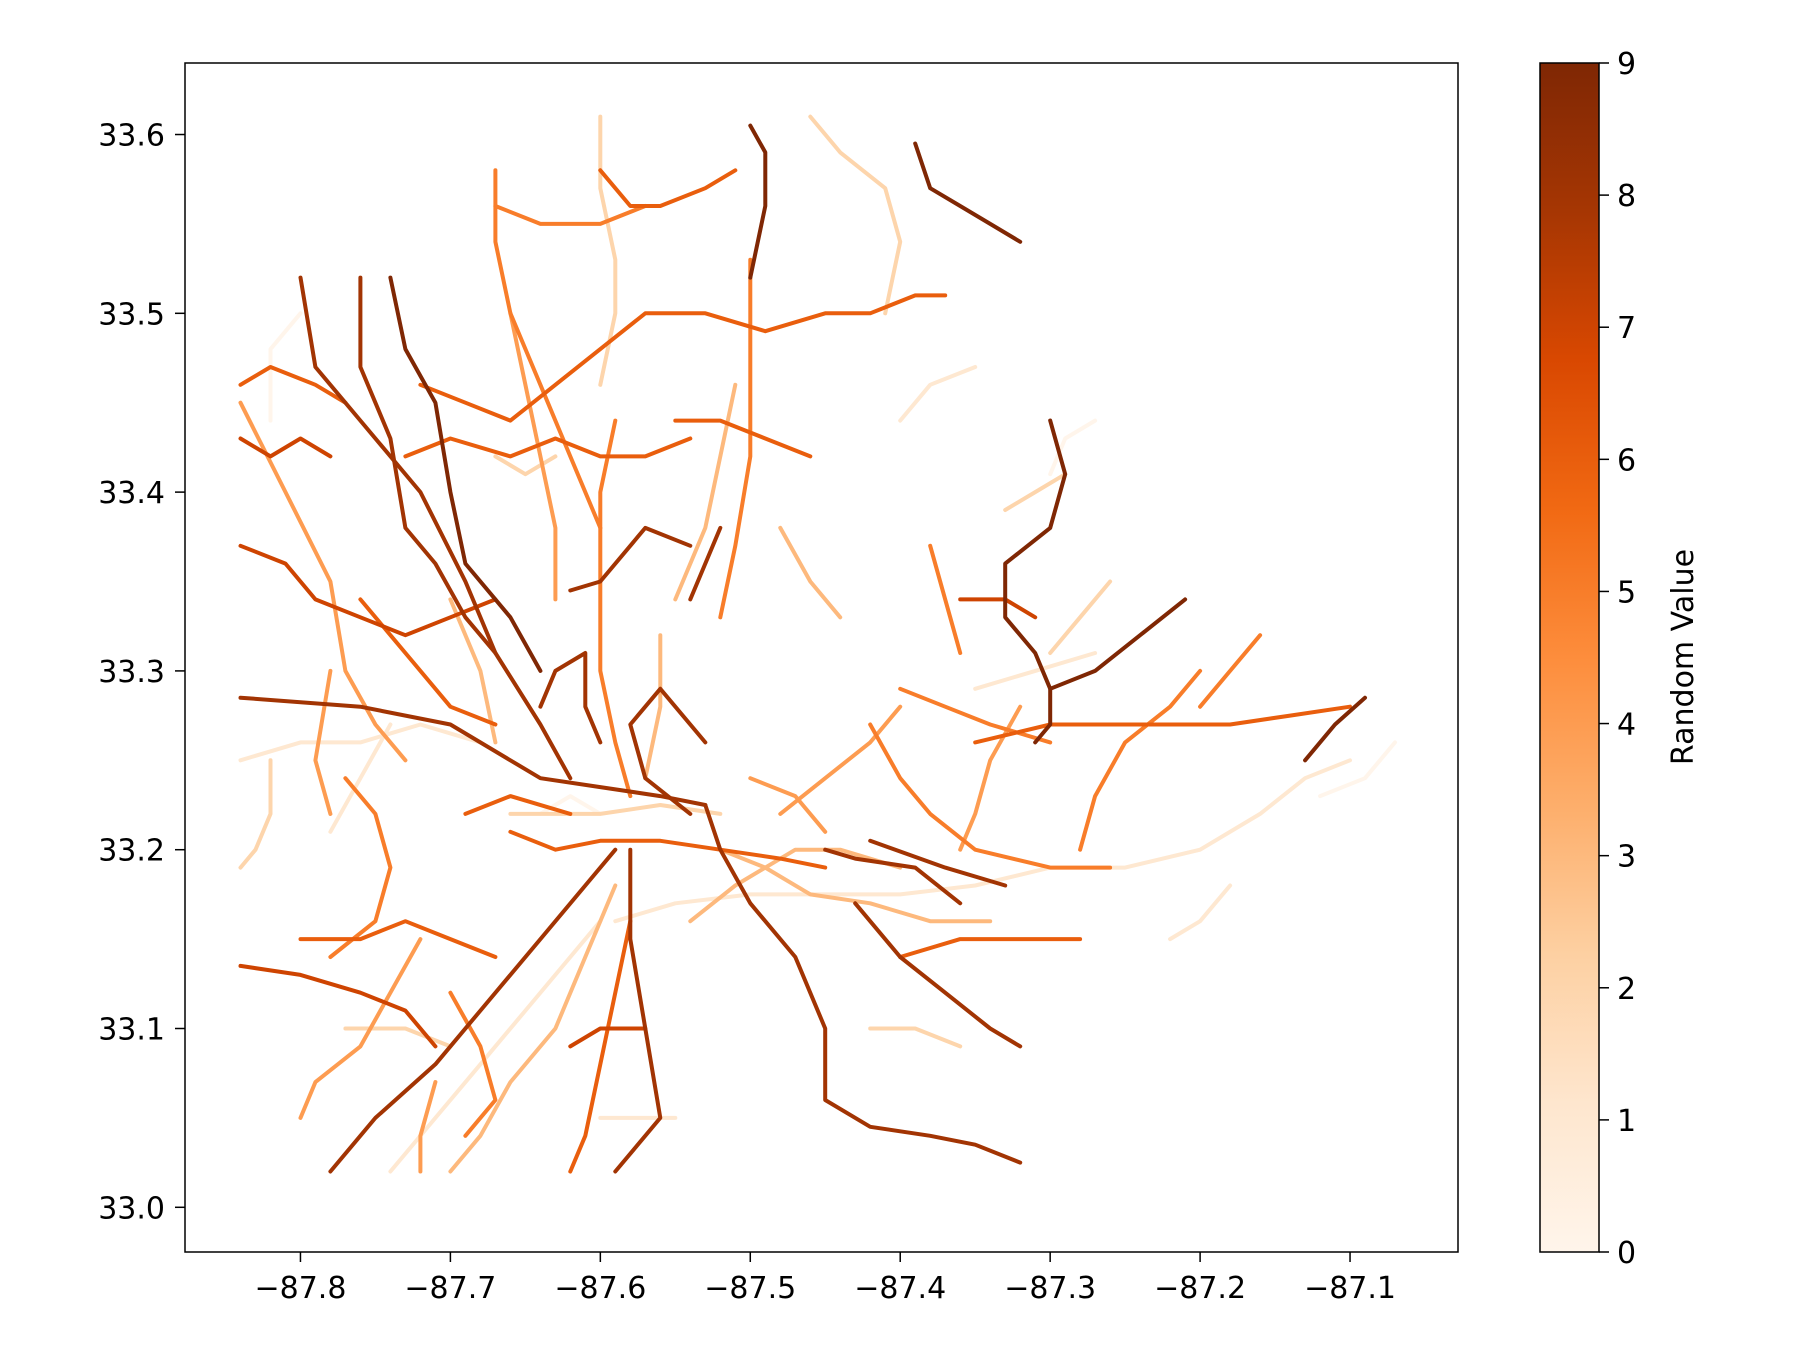 The image size is (1800, 1350). Describe the element at coordinates (1626, 1253) in the screenshot. I see `colorbar-tick-label: 0` at that location.